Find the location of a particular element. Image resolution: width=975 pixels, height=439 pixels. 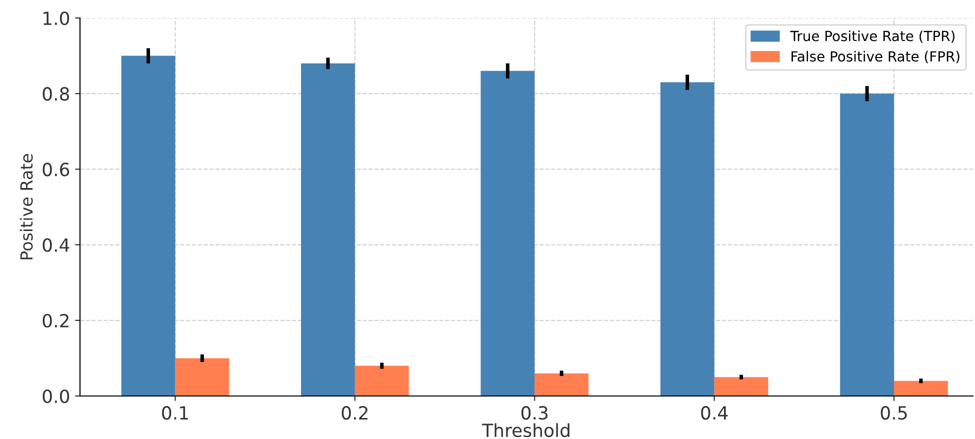

x-tick-label: 0.2 is located at coordinates (355, 413).